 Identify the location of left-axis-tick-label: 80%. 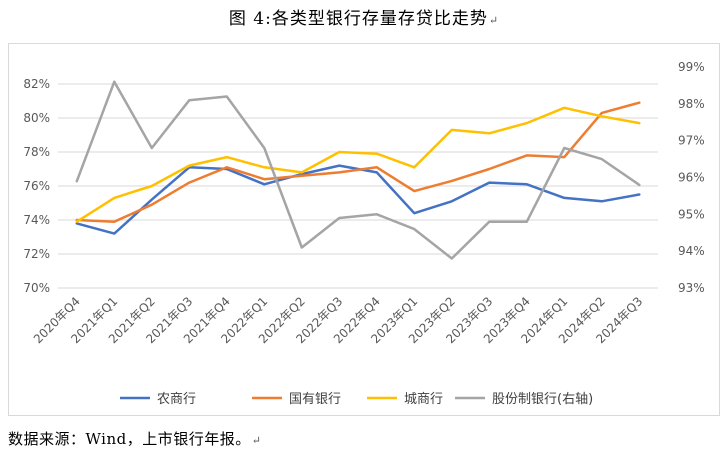
(36, 118).